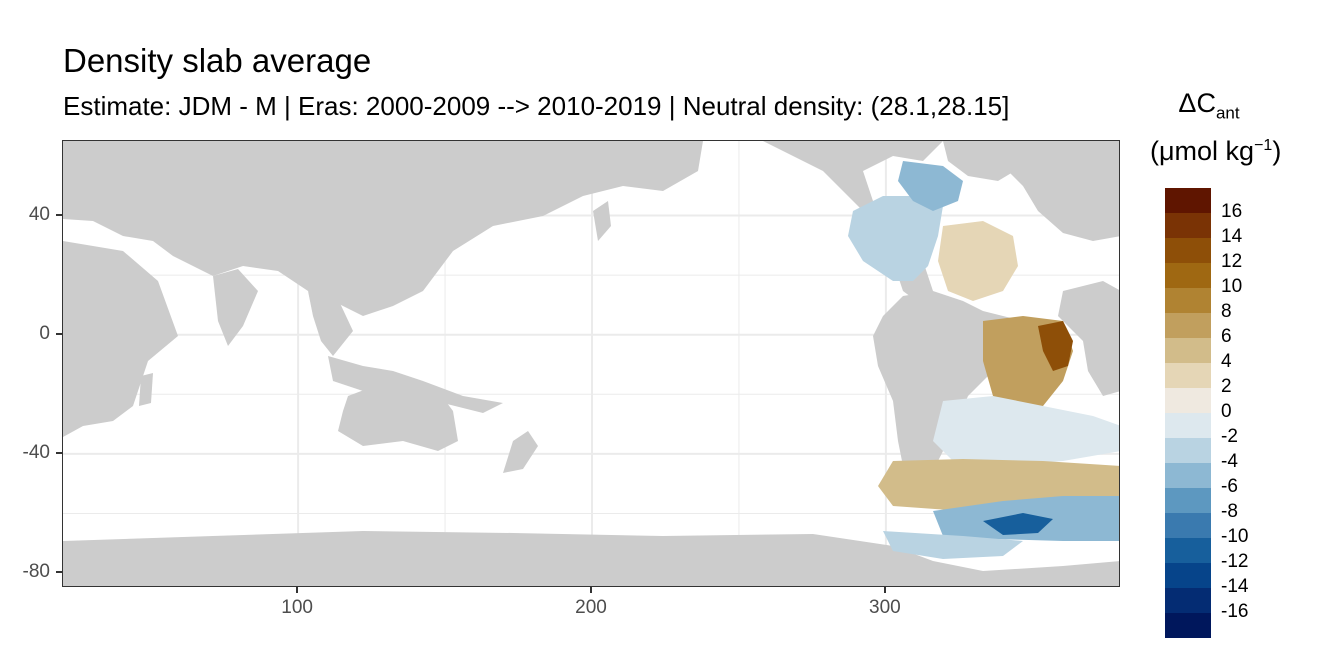 This screenshot has width=1344, height=672. Describe the element at coordinates (602, 221) in the screenshot. I see `land-japan` at that location.